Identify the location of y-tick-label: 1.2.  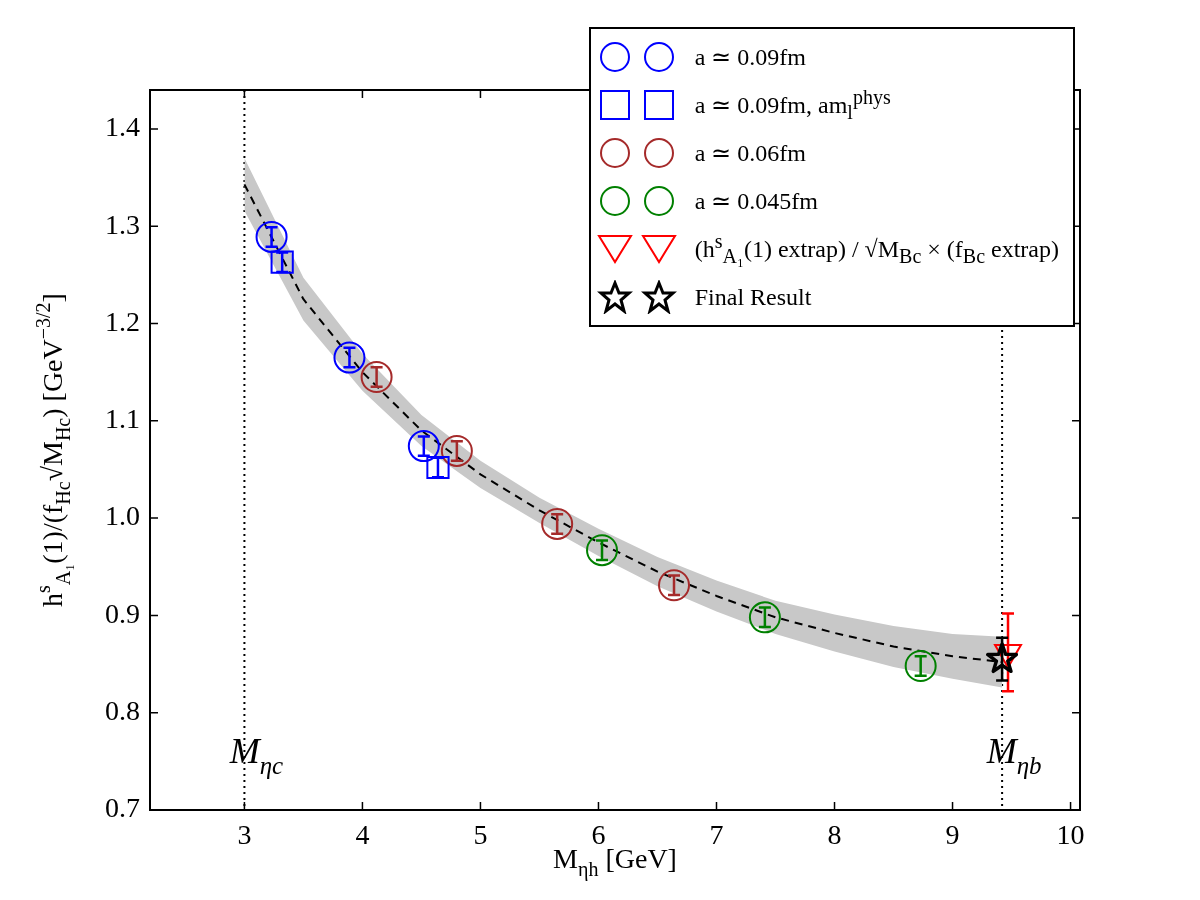
(122, 321).